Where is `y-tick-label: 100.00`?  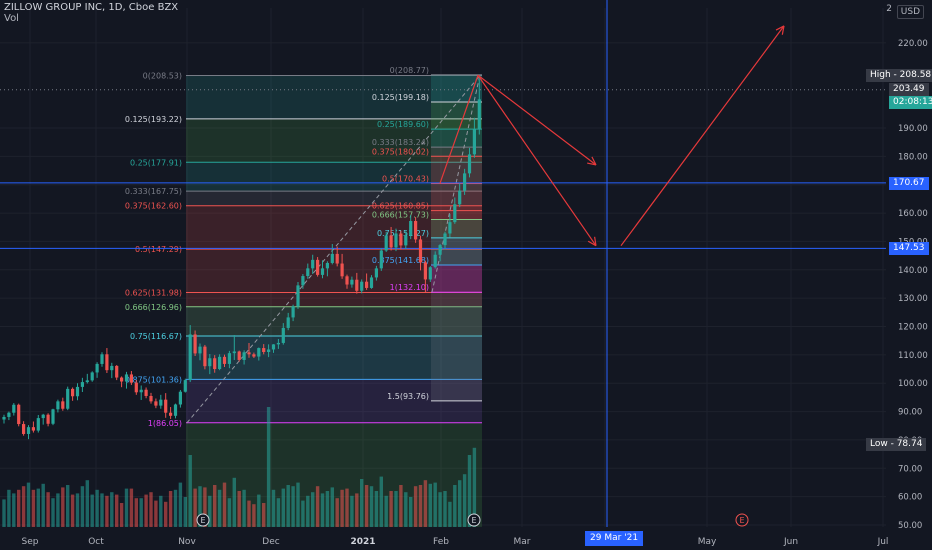
y-tick-label: 100.00 is located at coordinates (913, 384).